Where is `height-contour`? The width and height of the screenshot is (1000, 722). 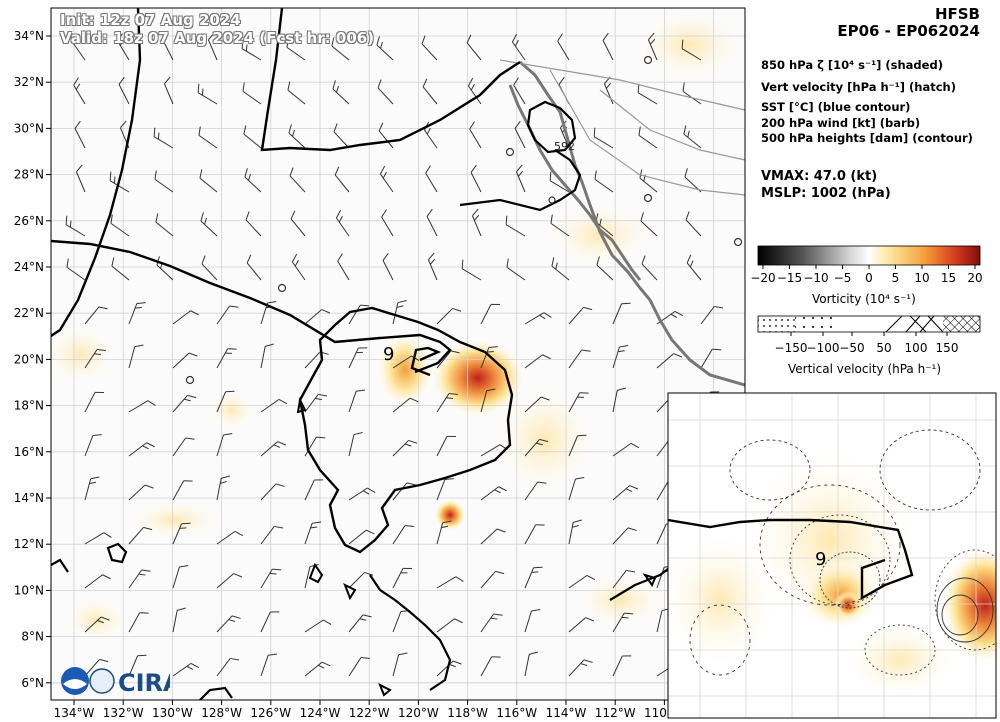
height-contour is located at coordinates (251, 306).